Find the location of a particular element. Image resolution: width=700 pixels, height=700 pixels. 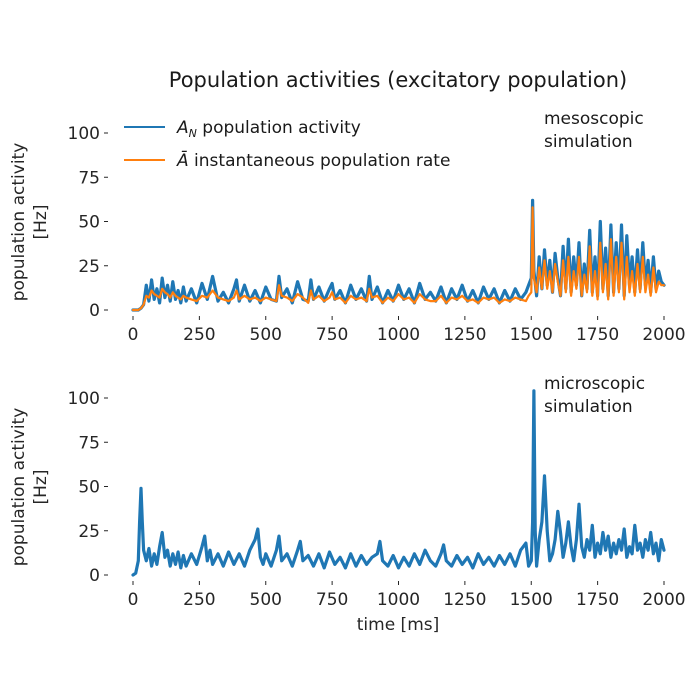

legend-label: AN population activity is located at coordinates (268, 129).